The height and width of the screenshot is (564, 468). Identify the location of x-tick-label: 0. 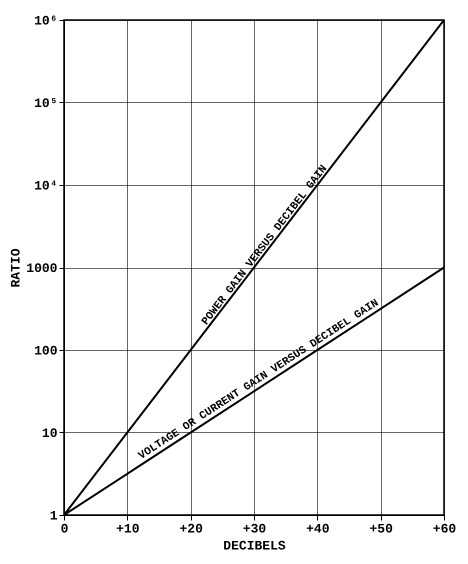
(64, 529).